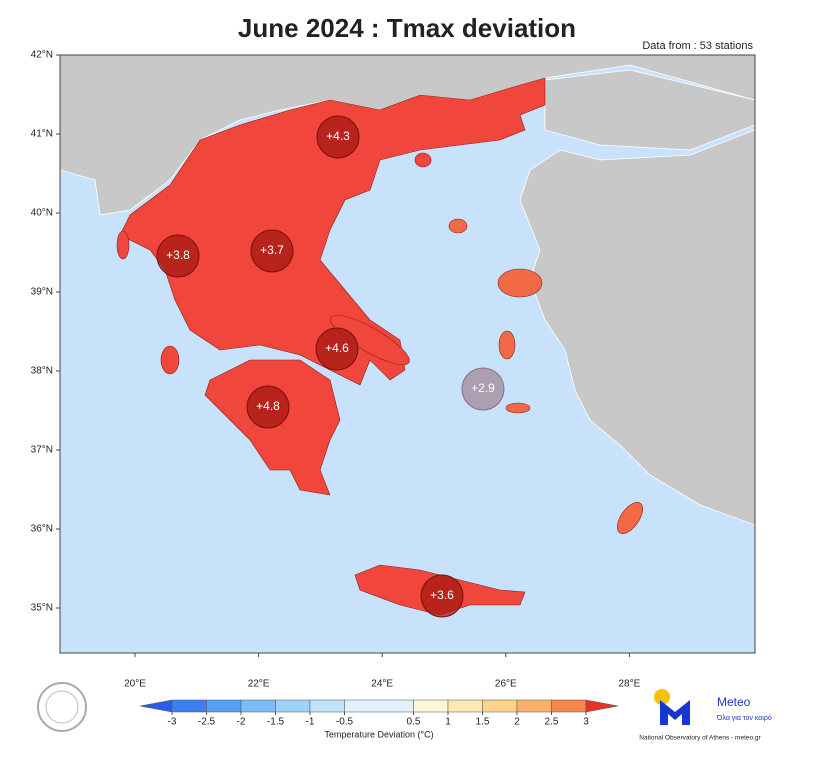  I want to click on colorbar-label: Temperature Deviation (°C), so click(378, 734).